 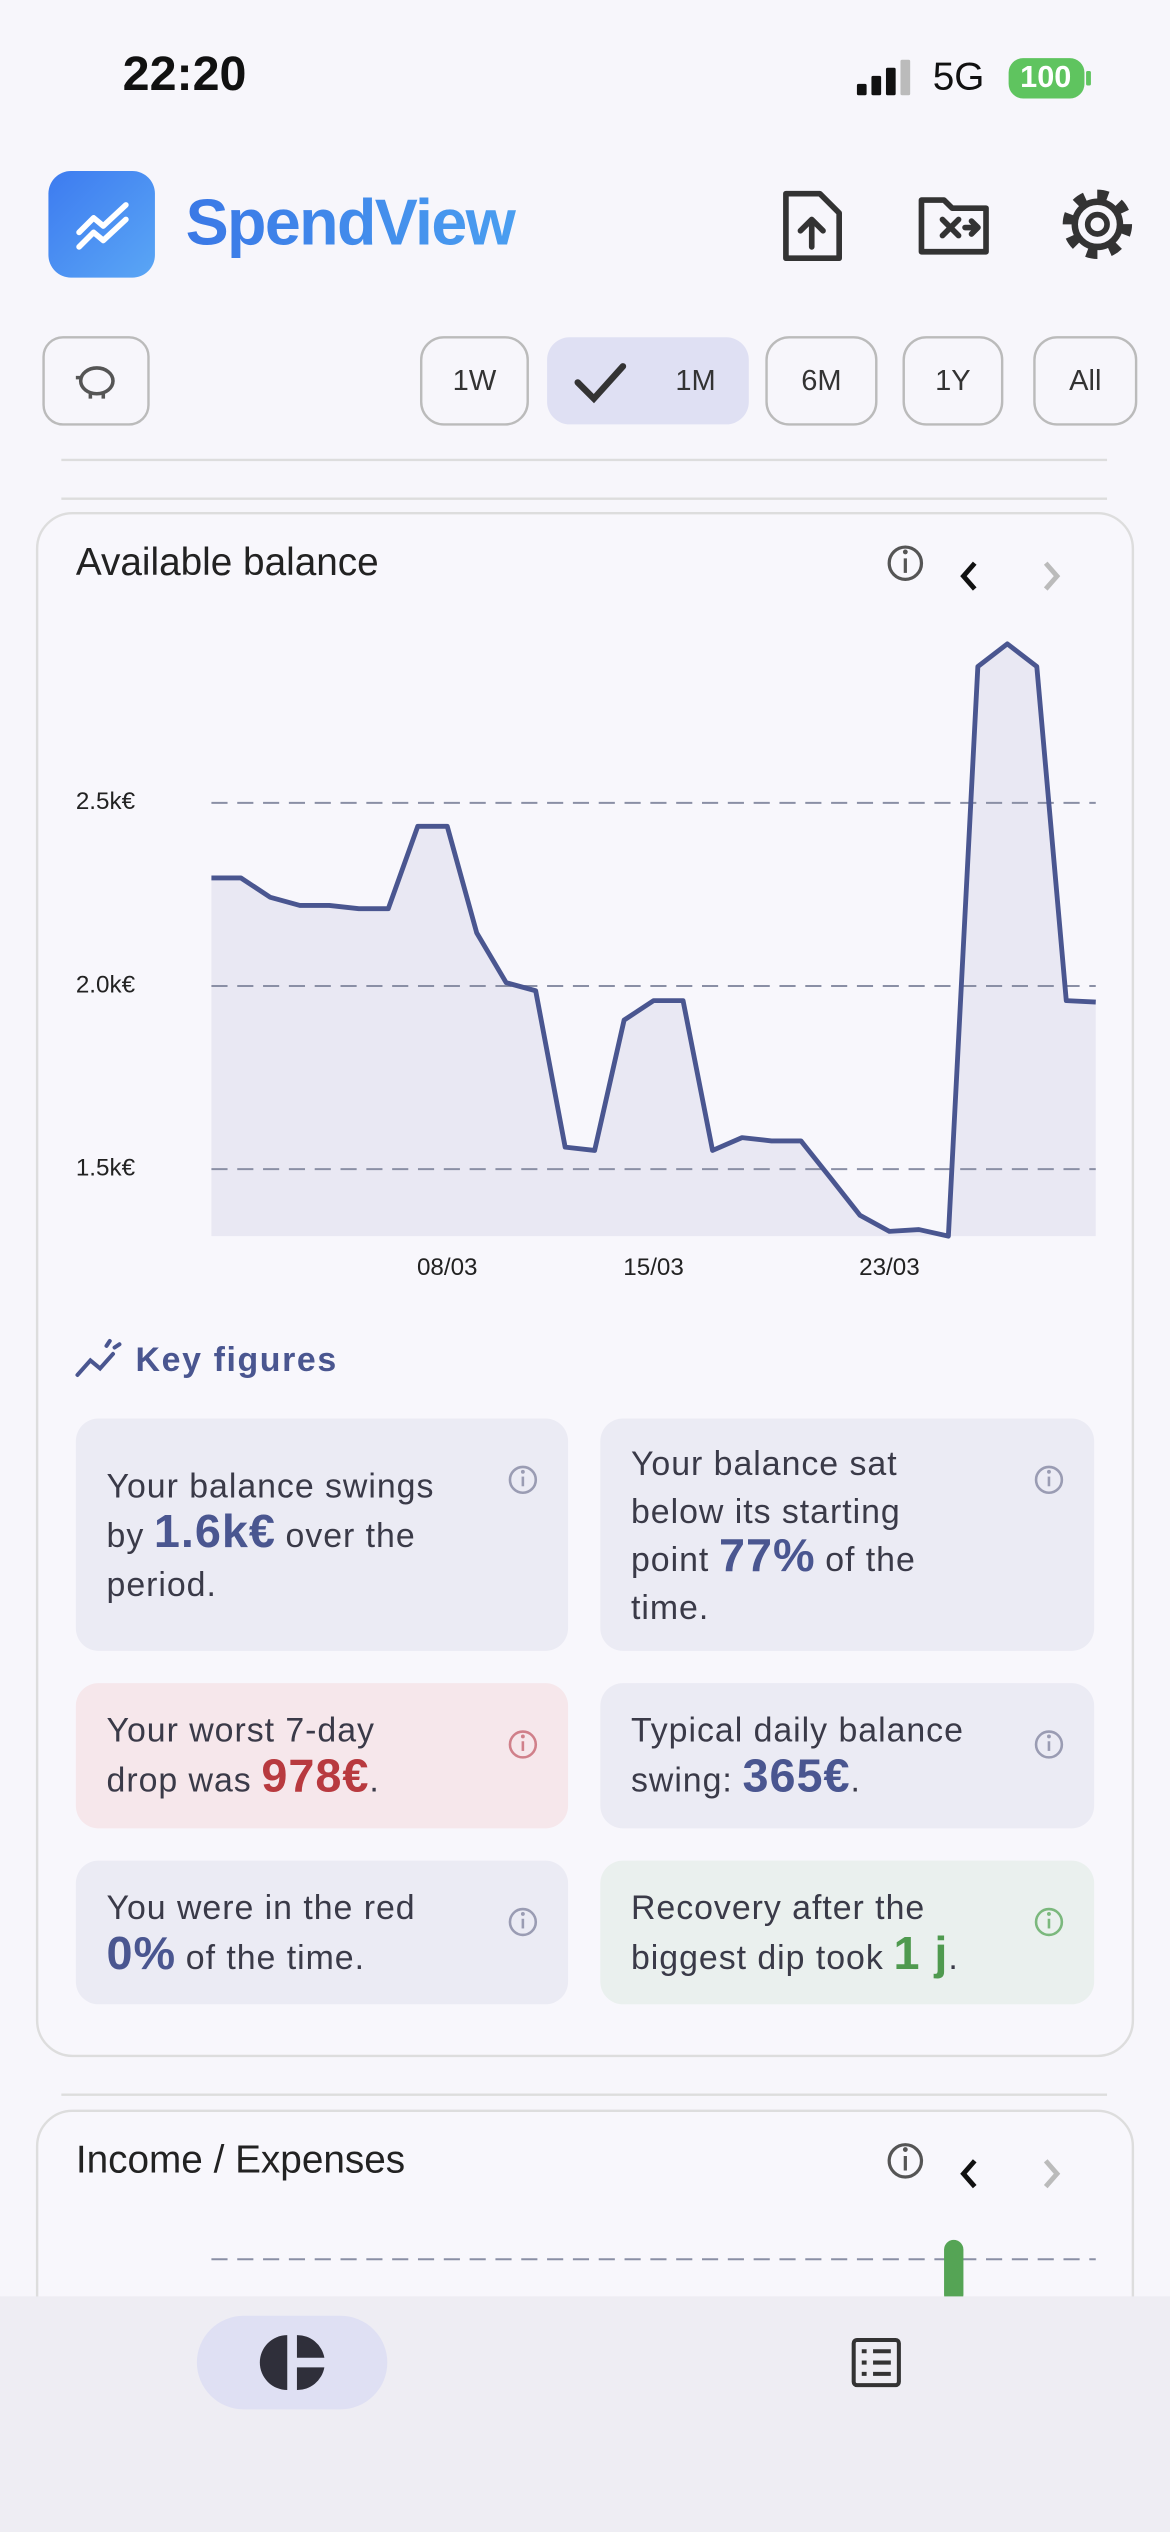 I want to click on signal-icon, so click(x=883, y=77).